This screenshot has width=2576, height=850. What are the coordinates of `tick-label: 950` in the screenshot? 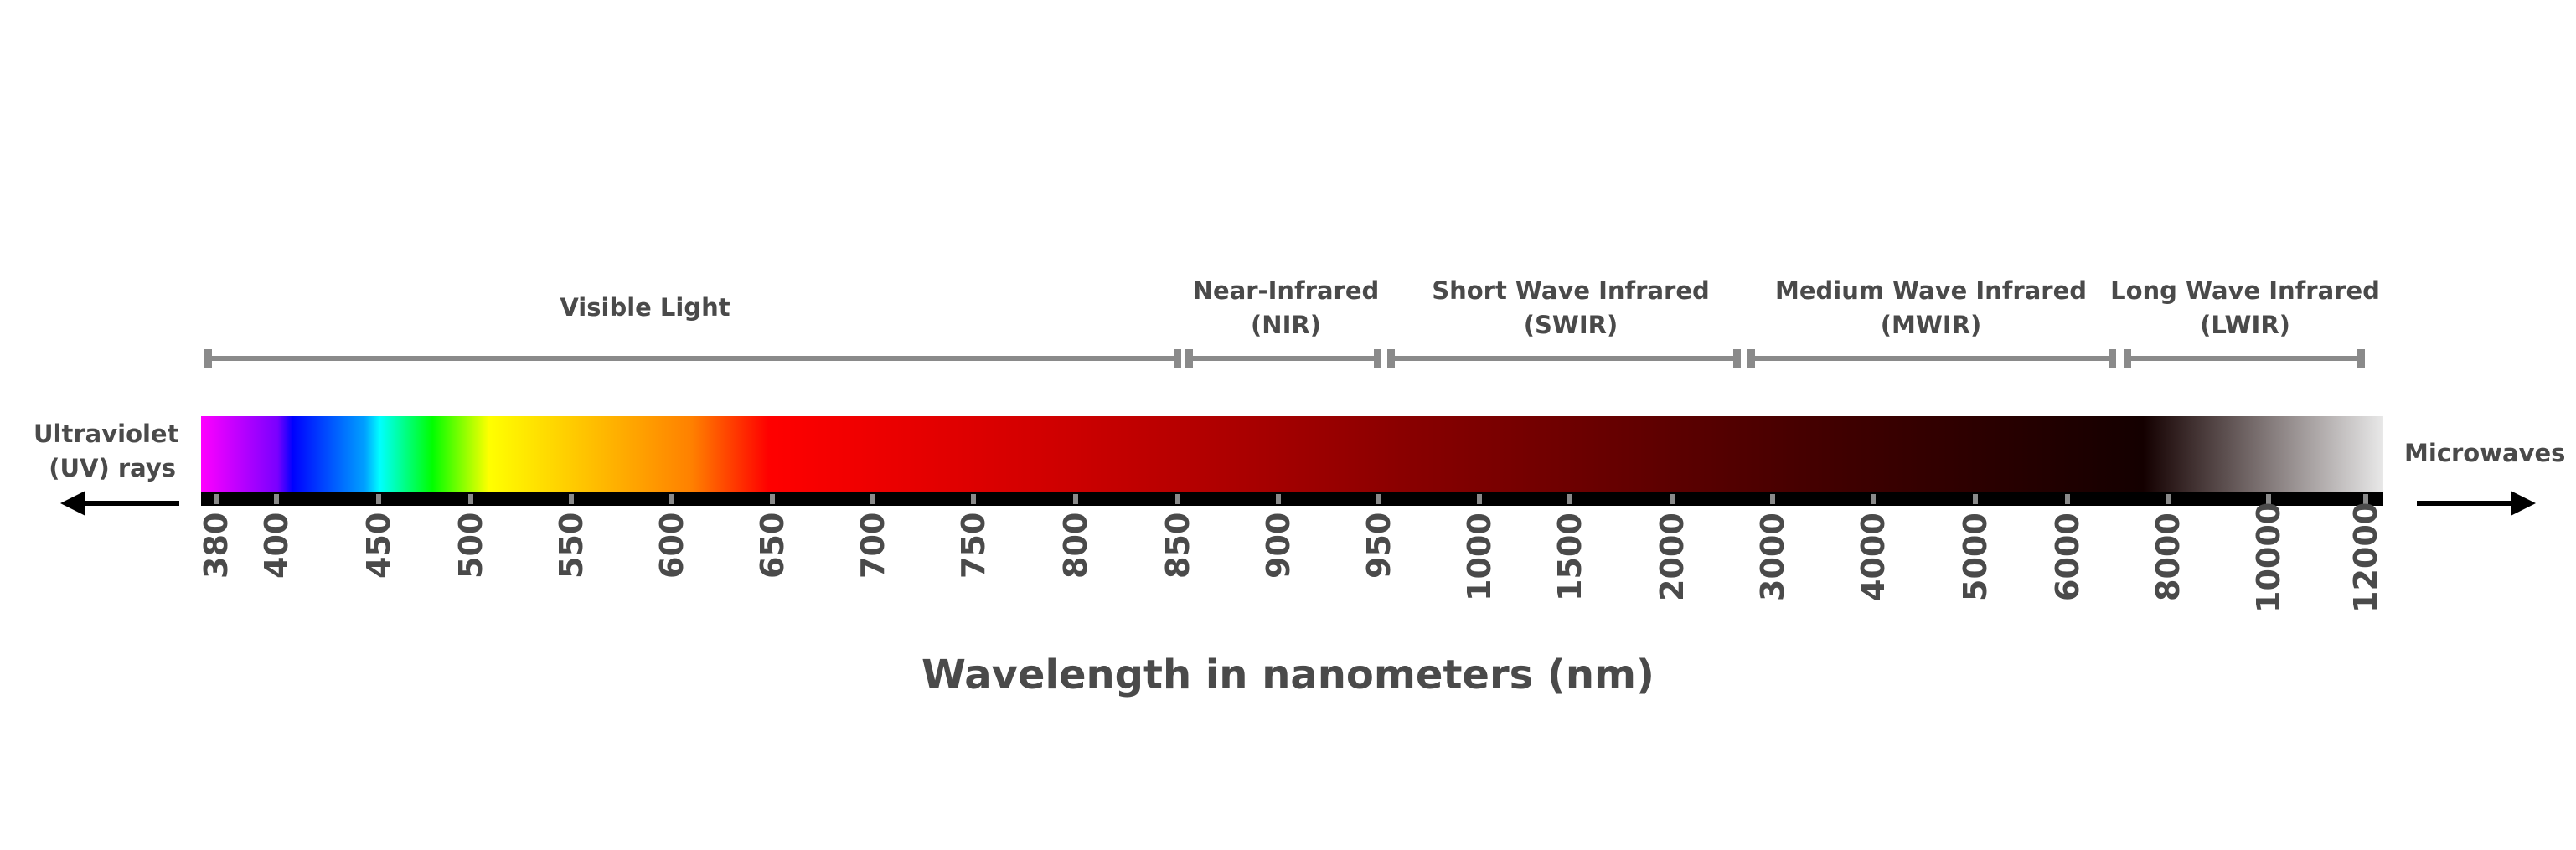 It's located at (1378, 546).